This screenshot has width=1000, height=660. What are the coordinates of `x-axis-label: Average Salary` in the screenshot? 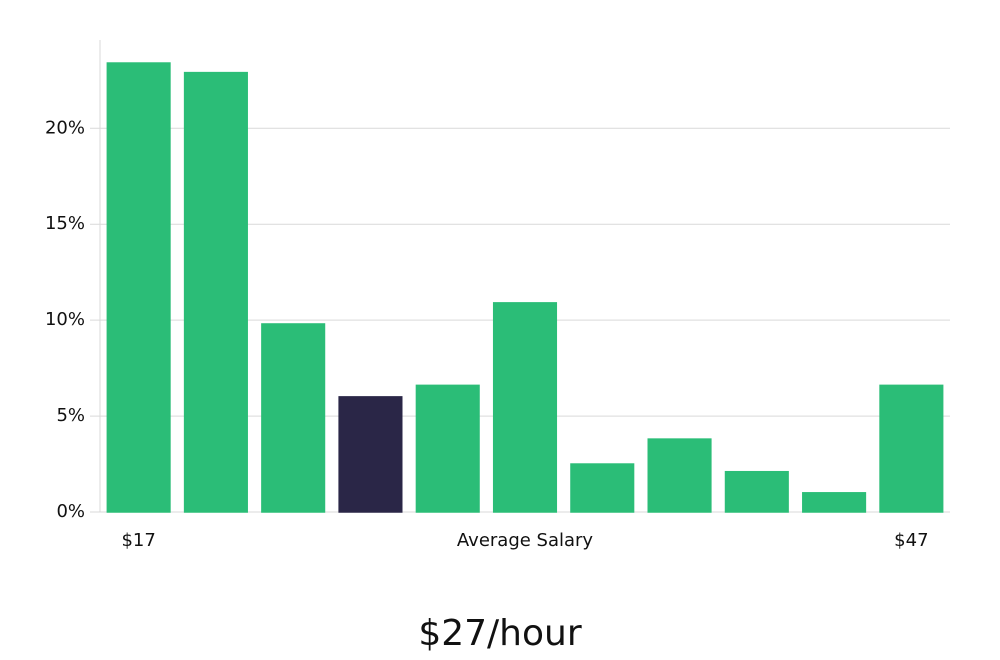 It's located at (525, 540).